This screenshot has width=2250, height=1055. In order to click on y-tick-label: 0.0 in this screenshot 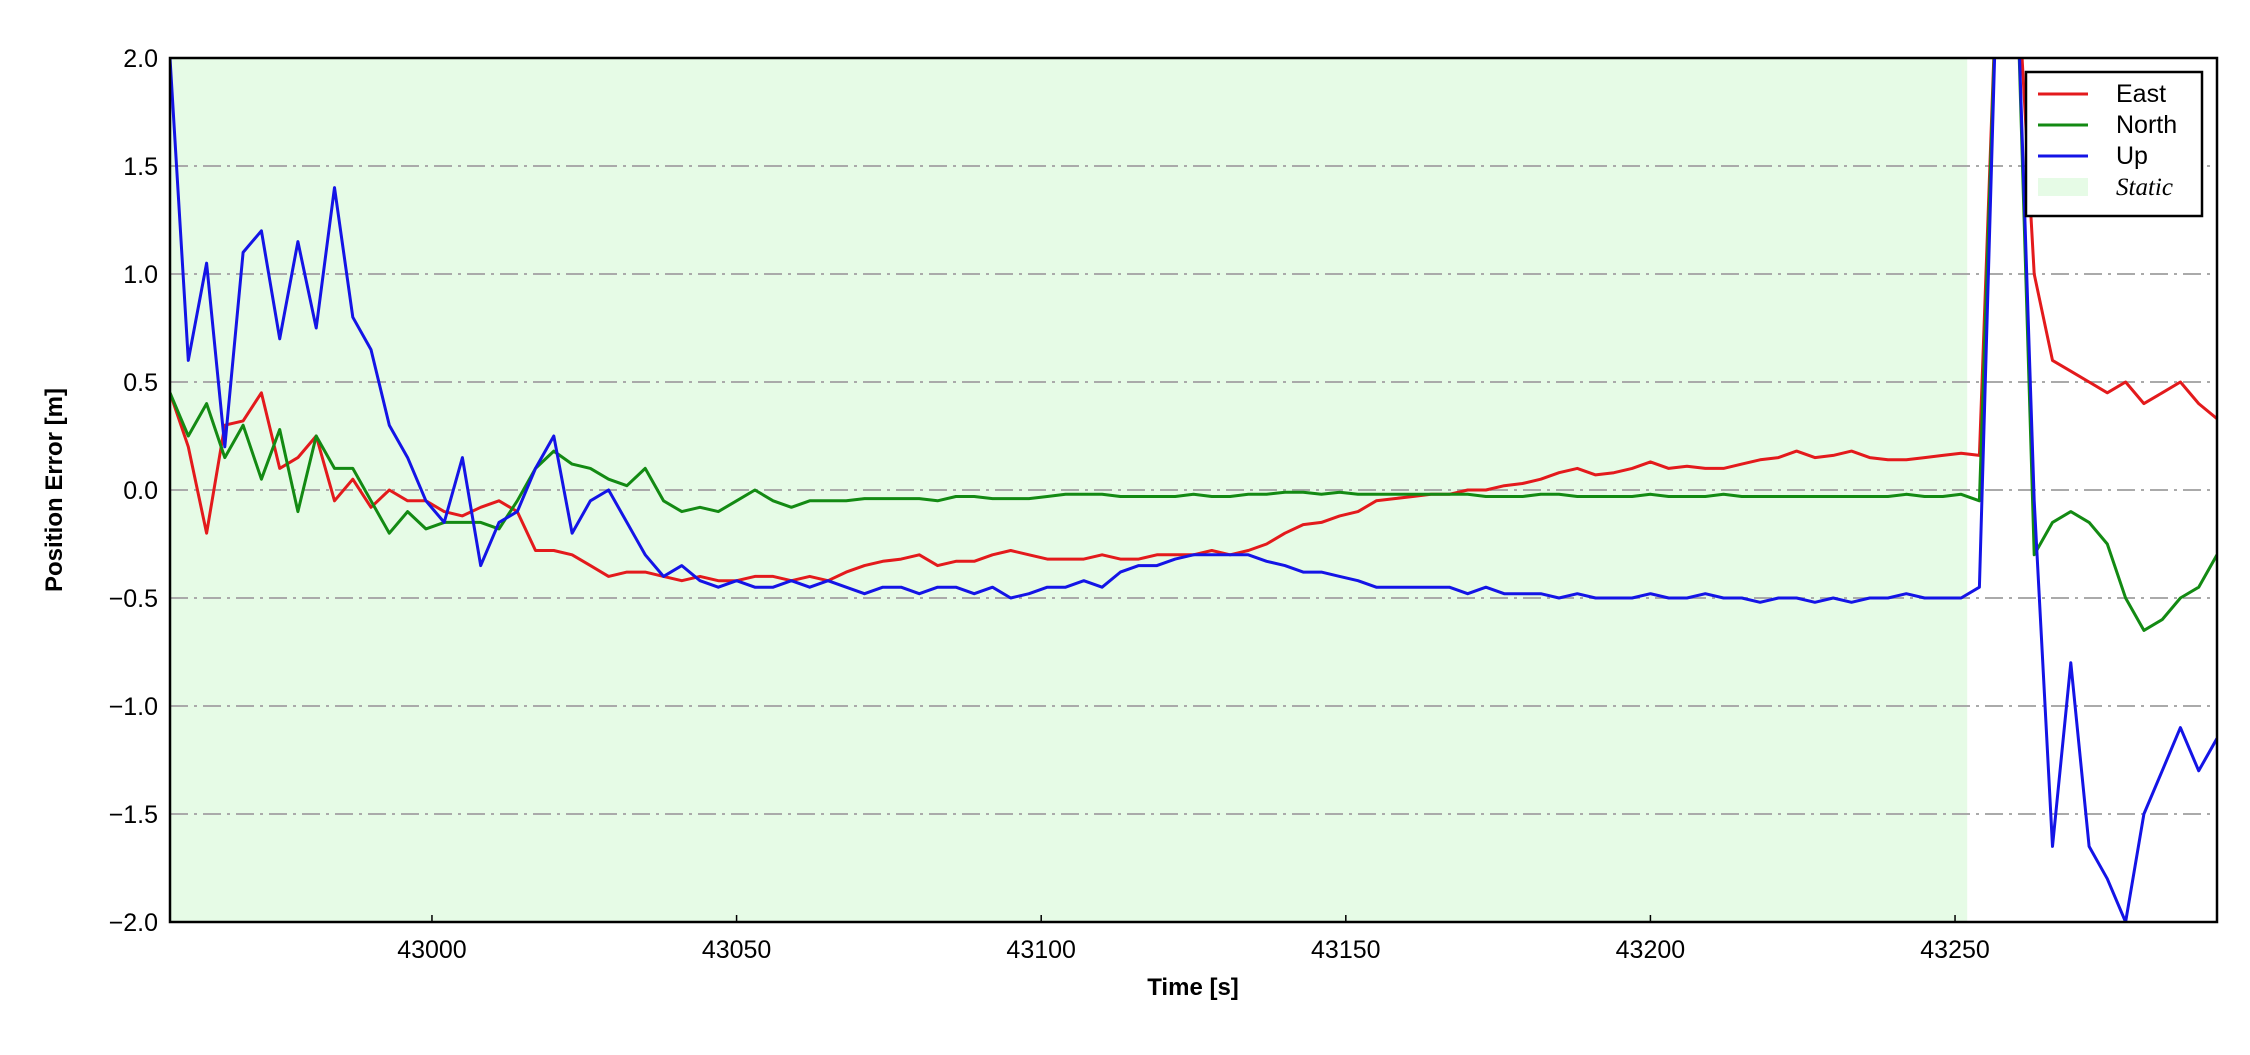, I will do `click(140, 491)`.